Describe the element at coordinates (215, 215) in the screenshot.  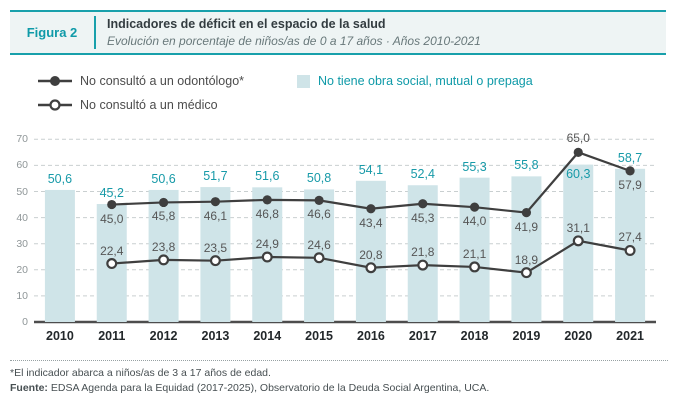
I see `line0-value-label-2013: 46,1` at that location.